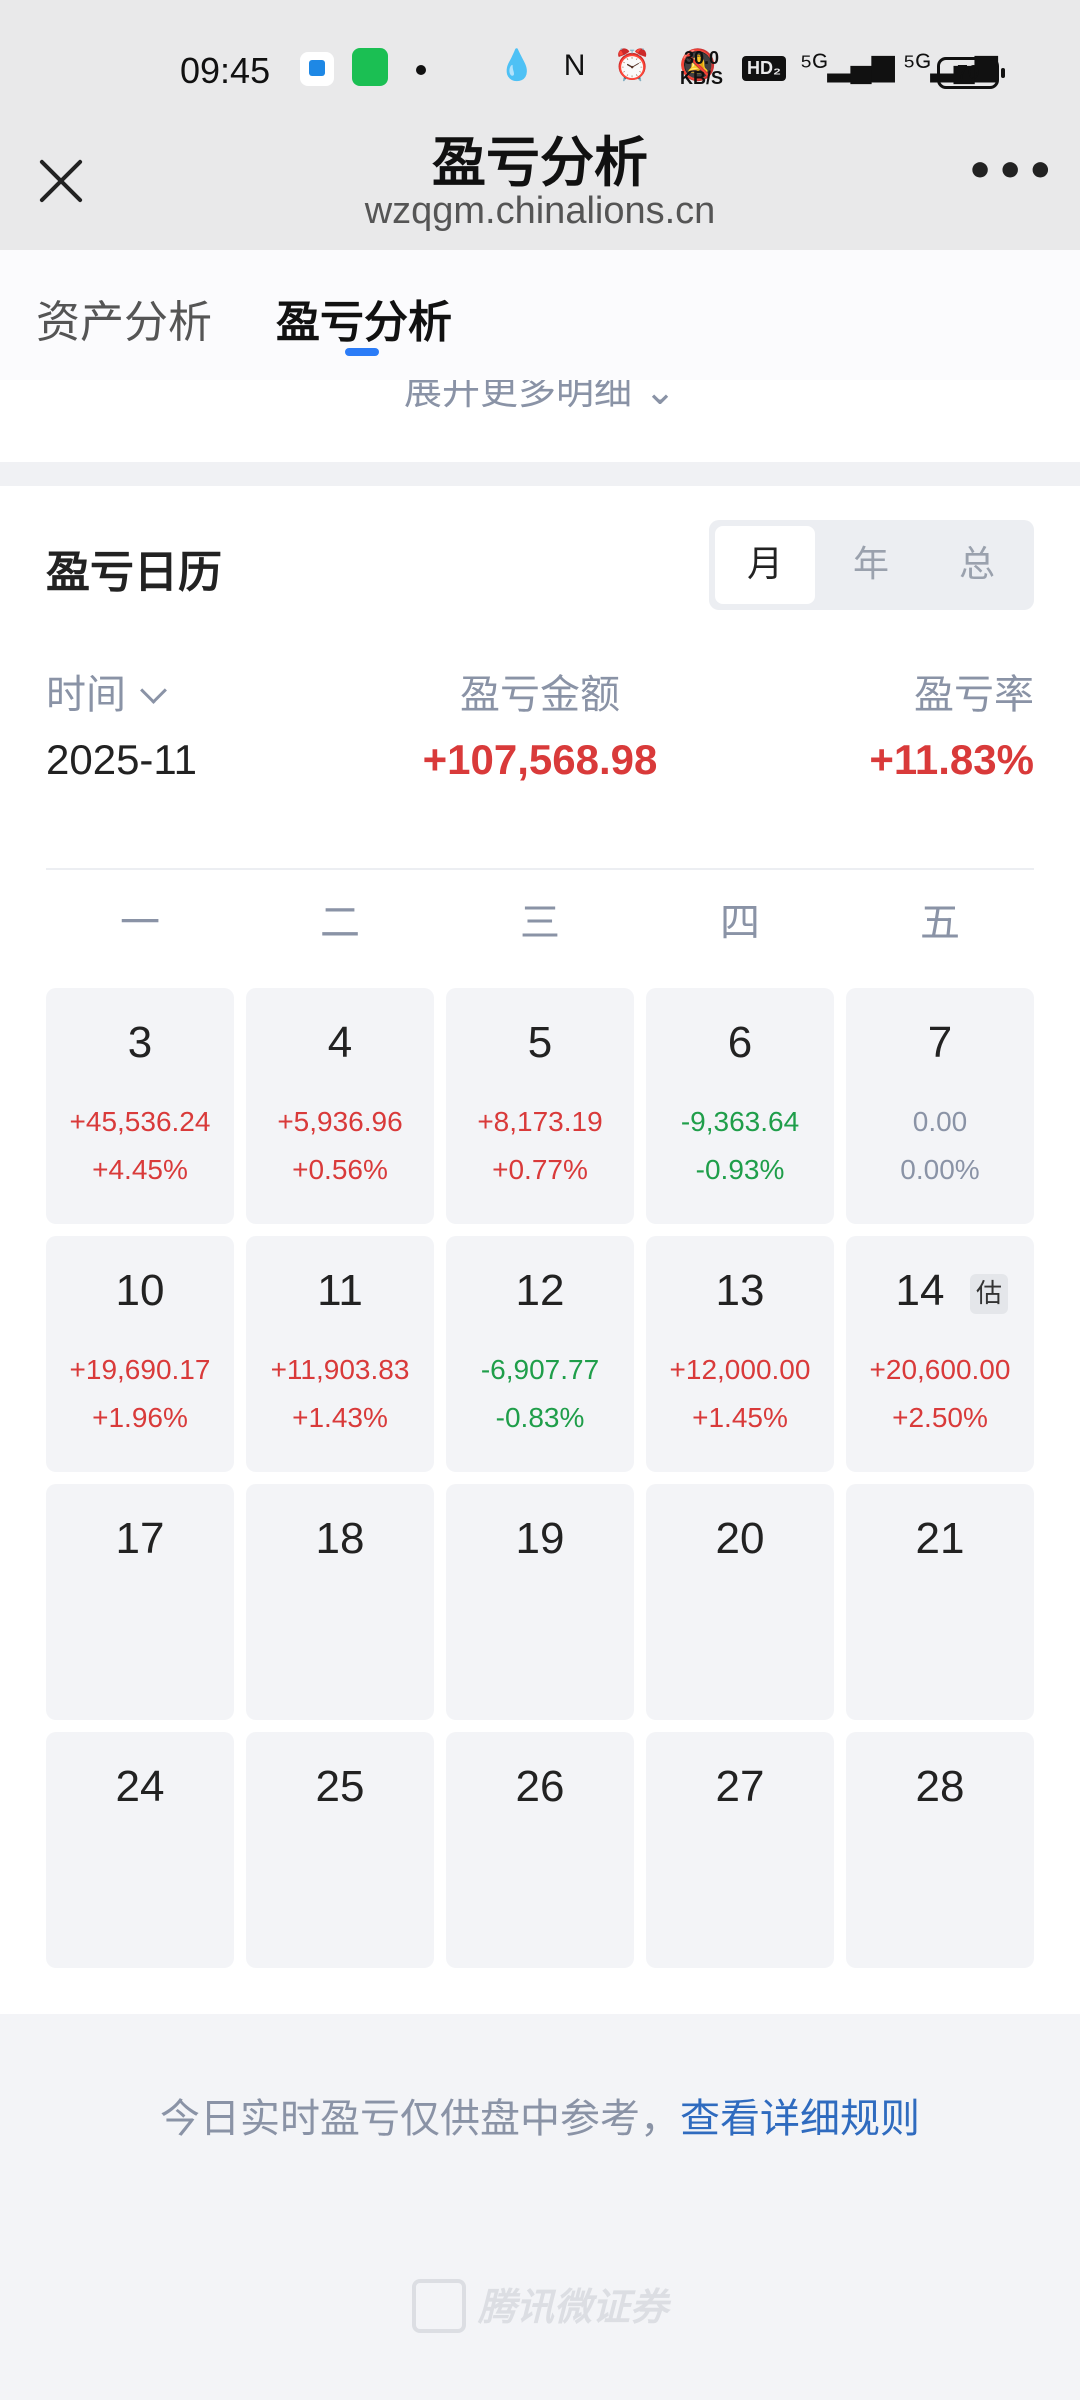 Image resolution: width=1080 pixels, height=2400 pixels. Describe the element at coordinates (1011, 171) in the screenshot. I see `more-menu-icon: •••` at that location.